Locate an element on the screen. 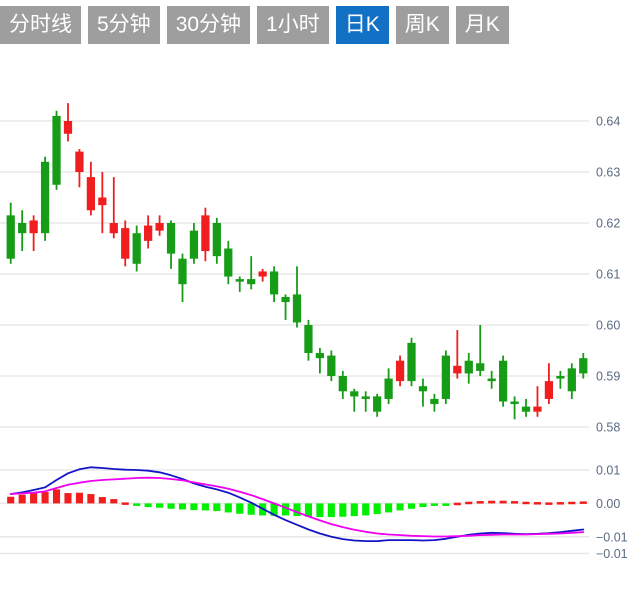 The image size is (633, 590). macd-histogram is located at coordinates (297, 503).